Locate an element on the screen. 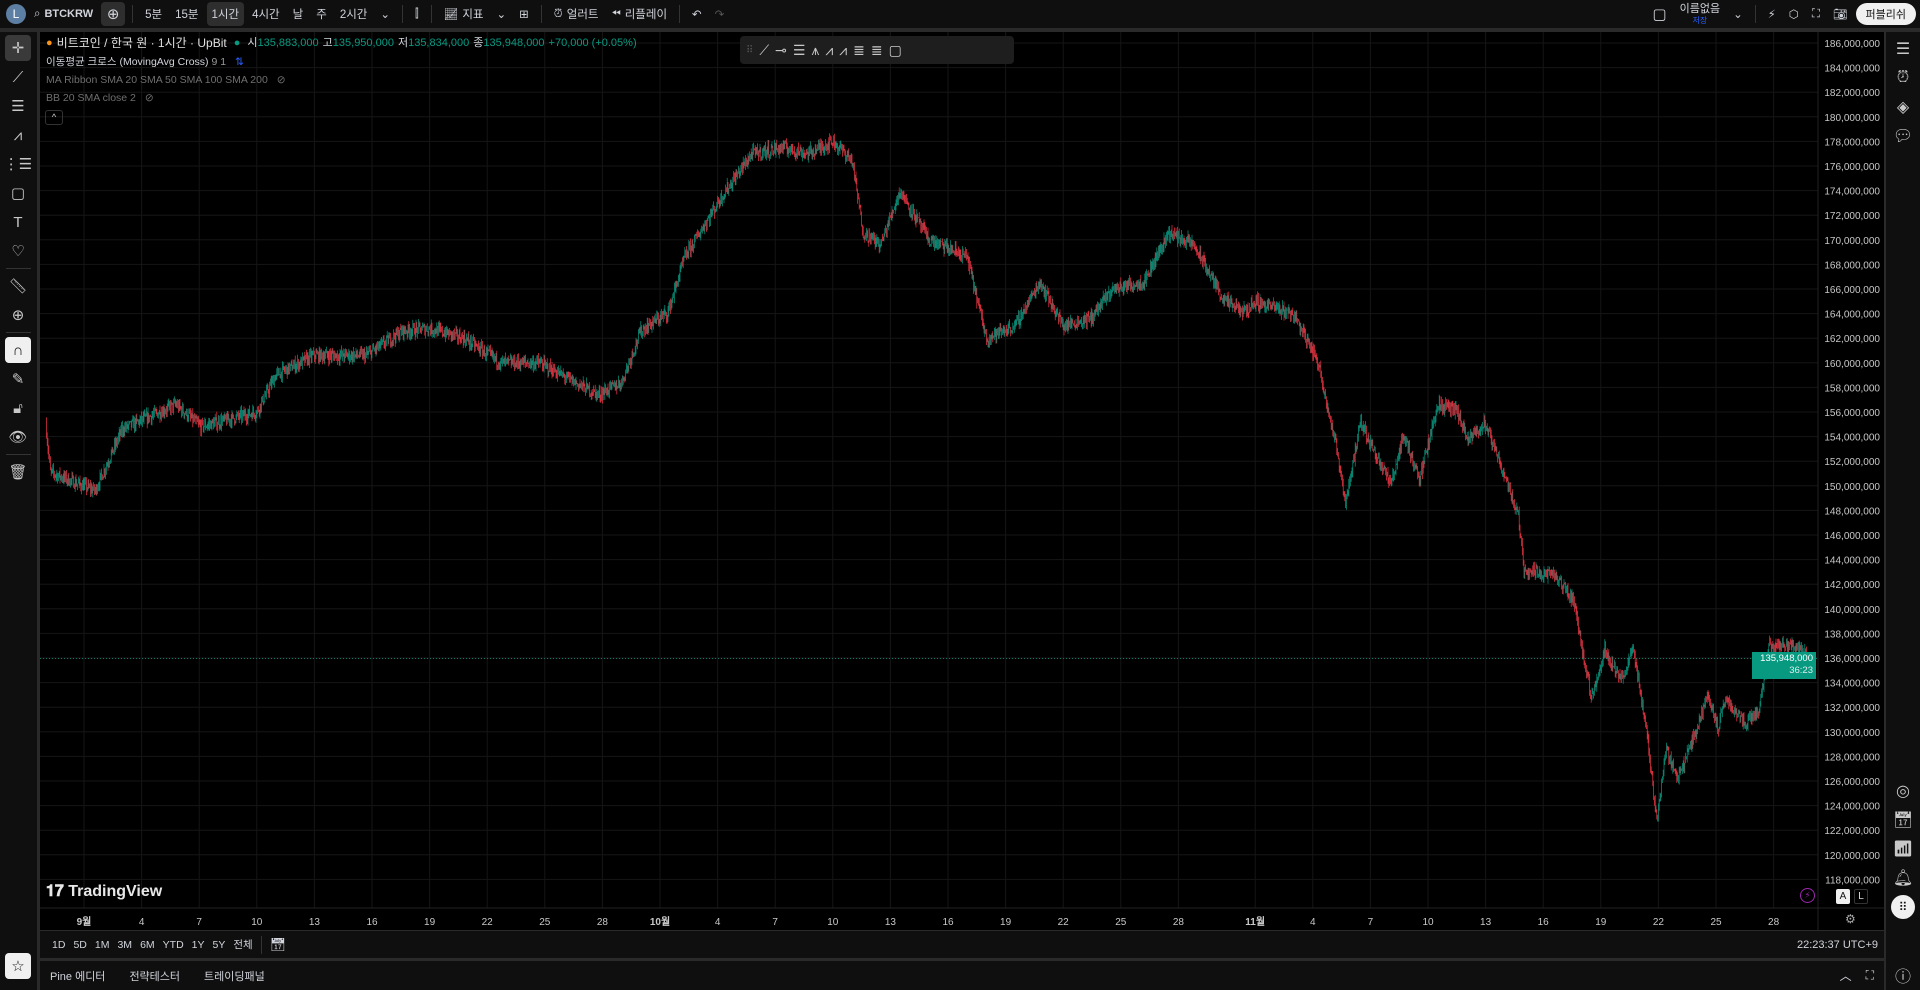 Image resolution: width=1920 pixels, height=990 pixels. heart-icon: ♡ is located at coordinates (18, 251).